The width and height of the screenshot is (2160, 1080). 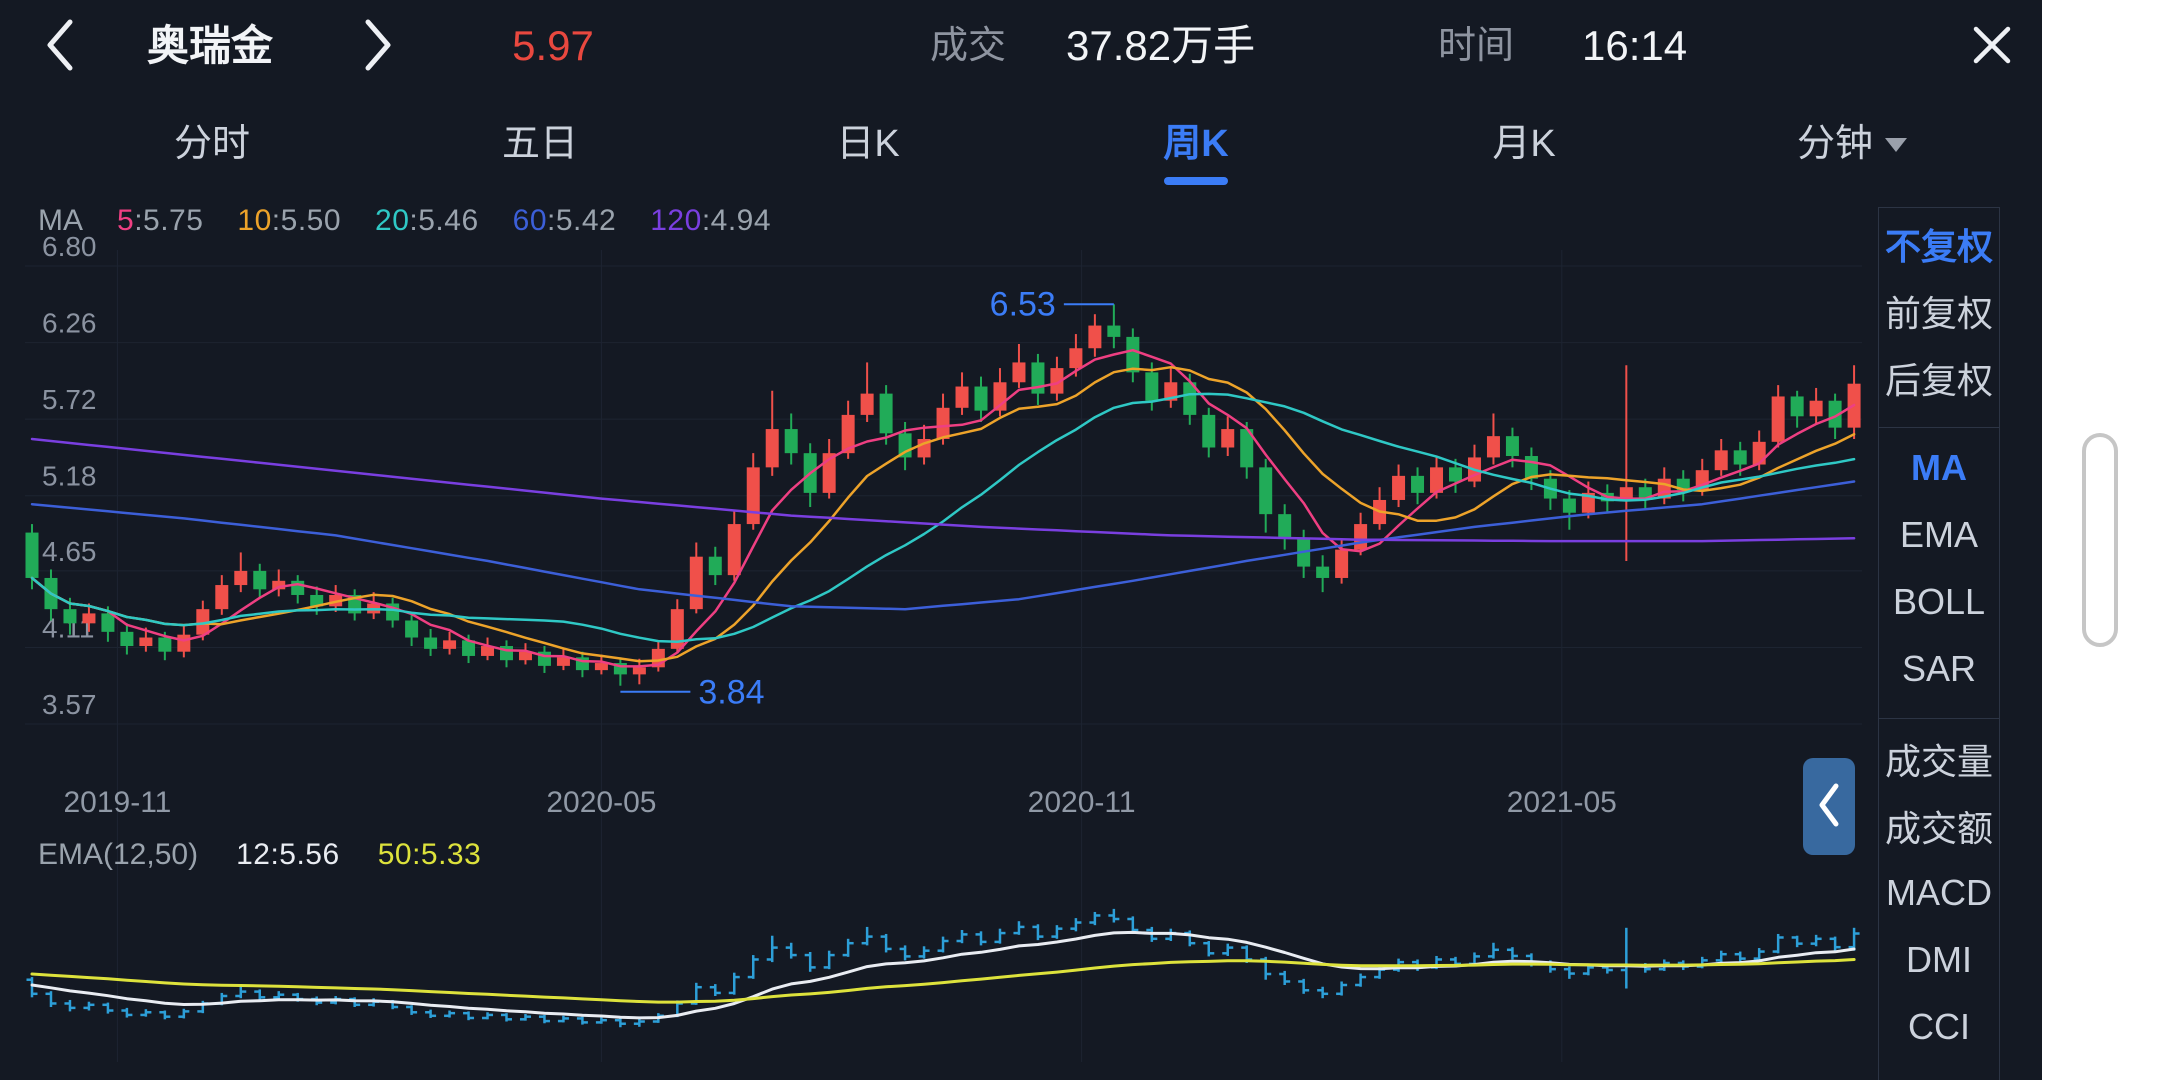 What do you see at coordinates (160, 220) in the screenshot?
I see `legend-item: 5:5.75` at bounding box center [160, 220].